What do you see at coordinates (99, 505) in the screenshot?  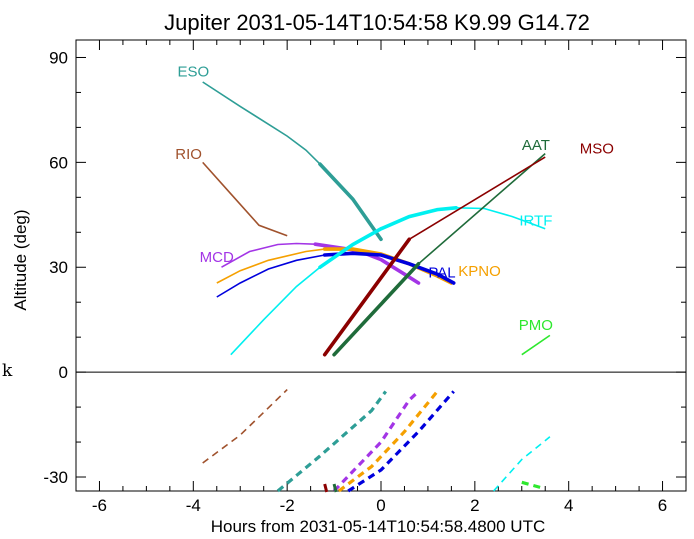 I see `x-tick-label: -6` at bounding box center [99, 505].